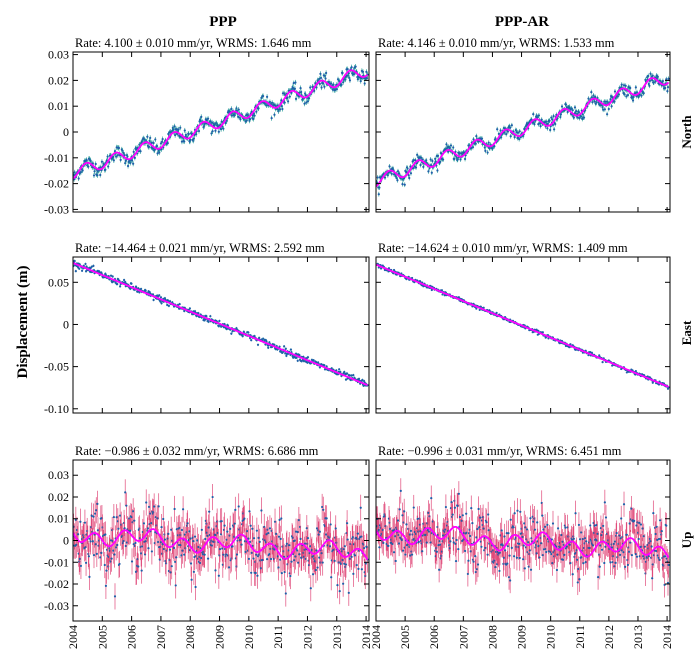  What do you see at coordinates (523, 335) in the screenshot?
I see `plot-frame-east-ppp-ar` at bounding box center [523, 335].